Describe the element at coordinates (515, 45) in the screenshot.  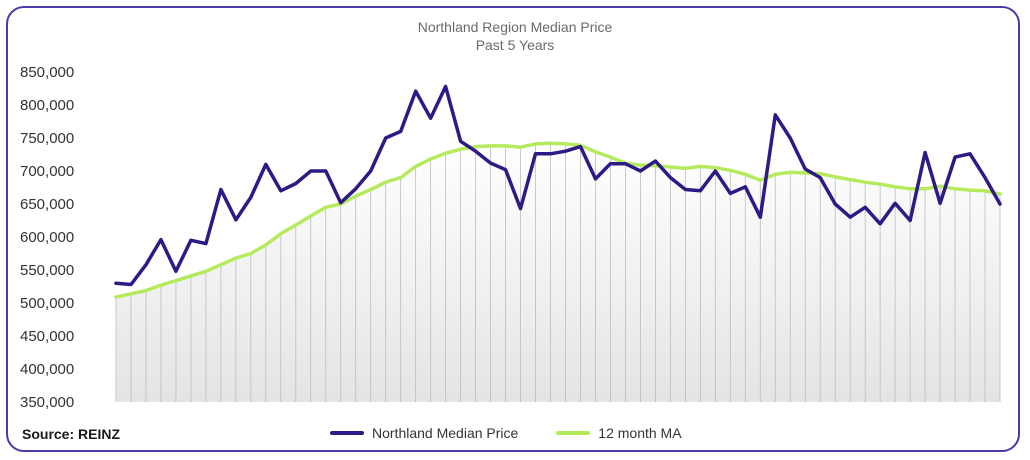
I see `chart-subtitle: Past 5 Years` at that location.